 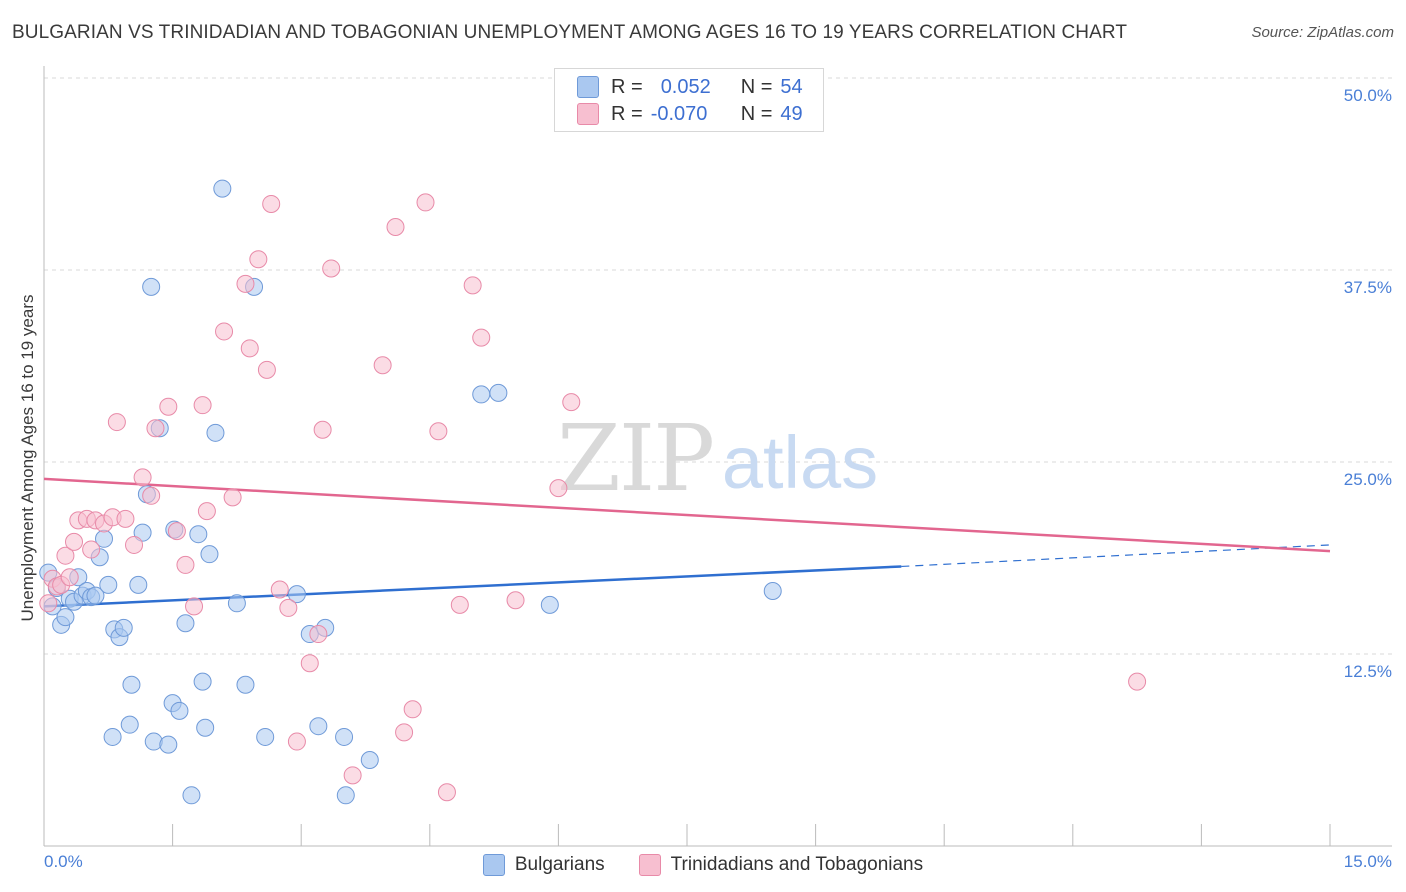 I want to click on trend-lines, so click(x=687, y=542).